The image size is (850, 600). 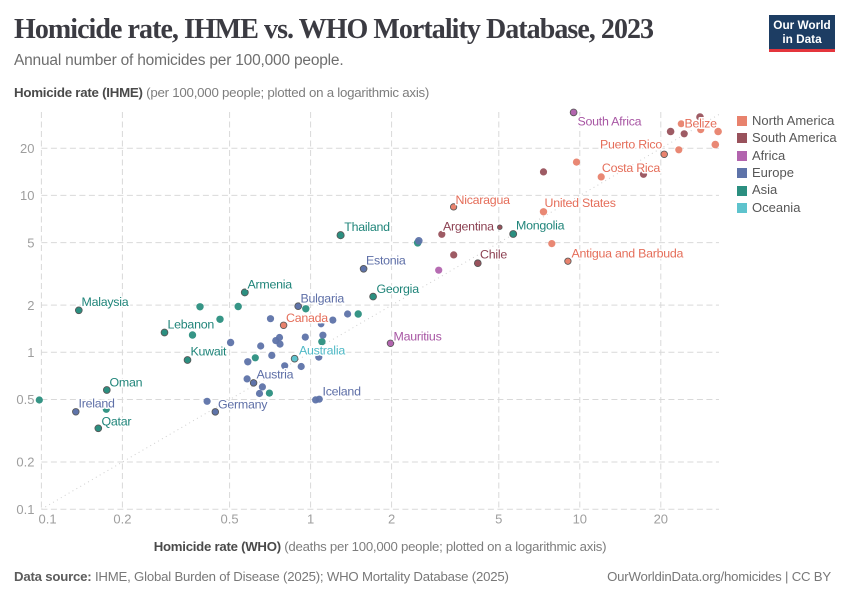 I want to click on svg-text: Oman, so click(x=126, y=382).